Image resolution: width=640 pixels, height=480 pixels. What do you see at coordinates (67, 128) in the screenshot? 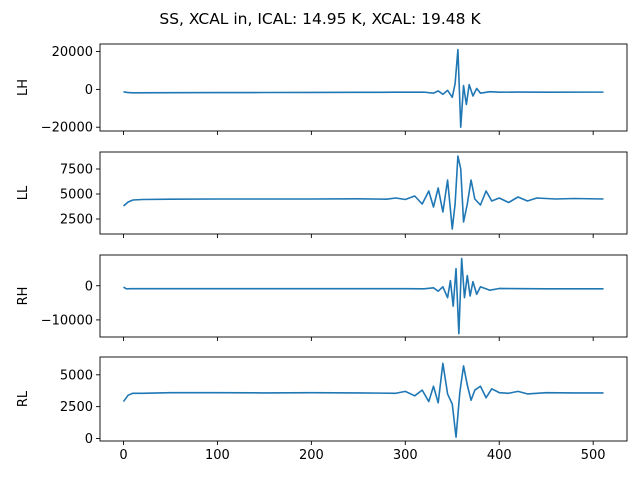
I see `y-tick-label: −20000` at bounding box center [67, 128].